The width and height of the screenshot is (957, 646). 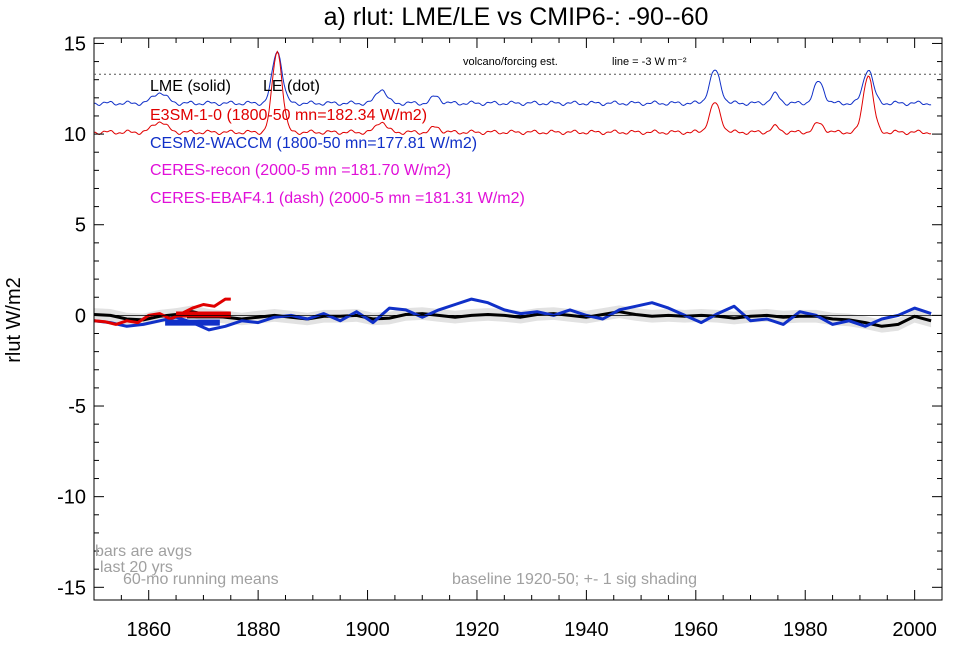 What do you see at coordinates (914, 630) in the screenshot?
I see `x-tick-label: 2000` at bounding box center [914, 630].